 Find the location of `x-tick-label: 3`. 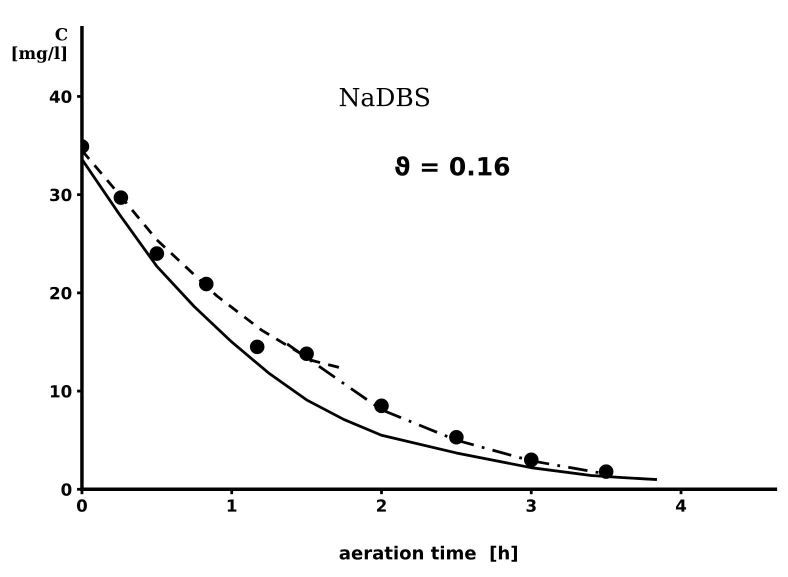

x-tick-label: 3 is located at coordinates (531, 505).